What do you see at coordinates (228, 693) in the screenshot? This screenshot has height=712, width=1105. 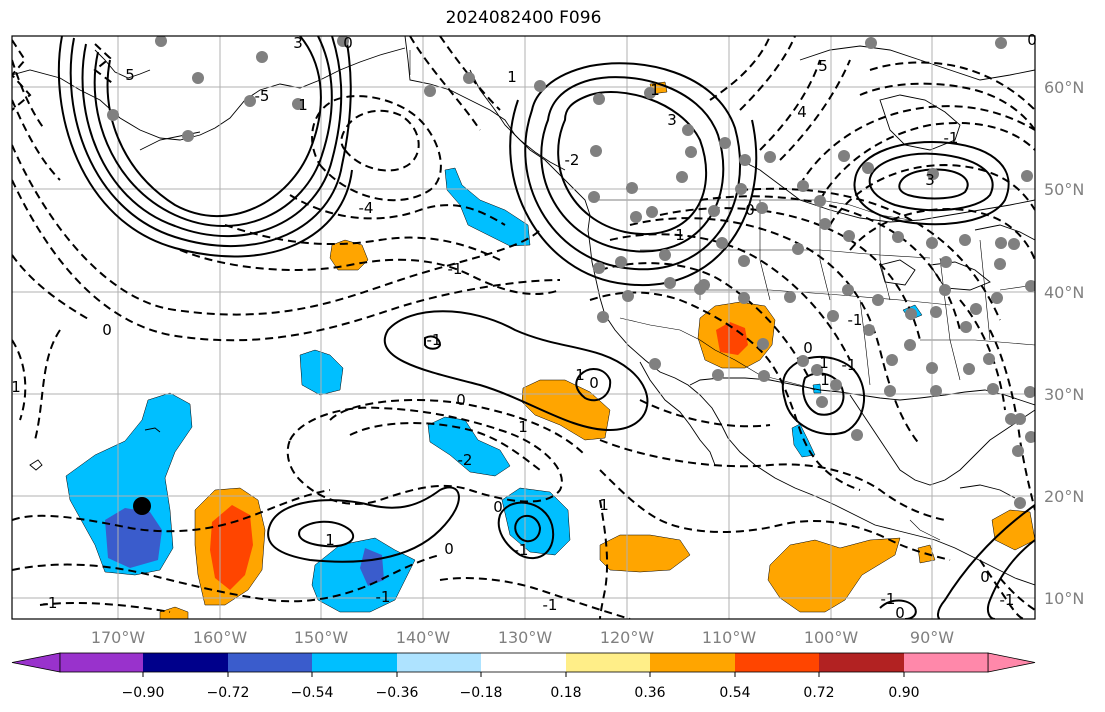 I see `colorbar-tick-label: −0.72` at bounding box center [228, 693].